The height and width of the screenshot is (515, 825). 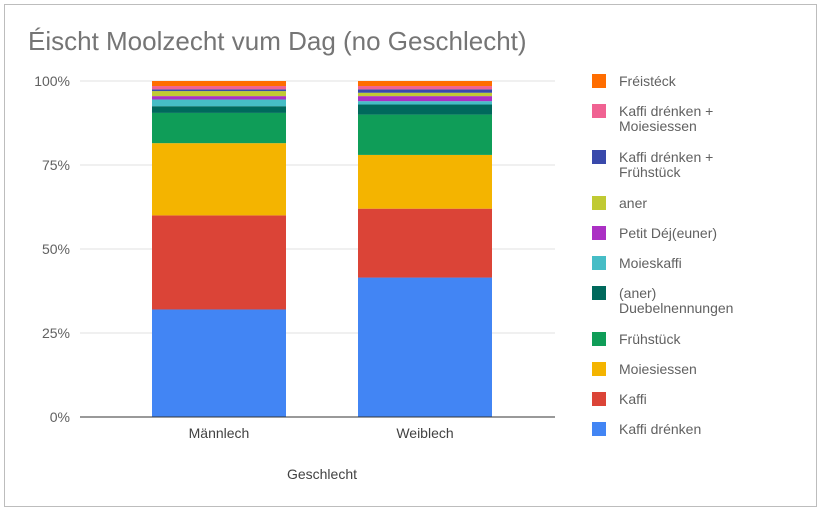 What do you see at coordinates (56, 249) in the screenshot?
I see `y-tick-label: 50%` at bounding box center [56, 249].